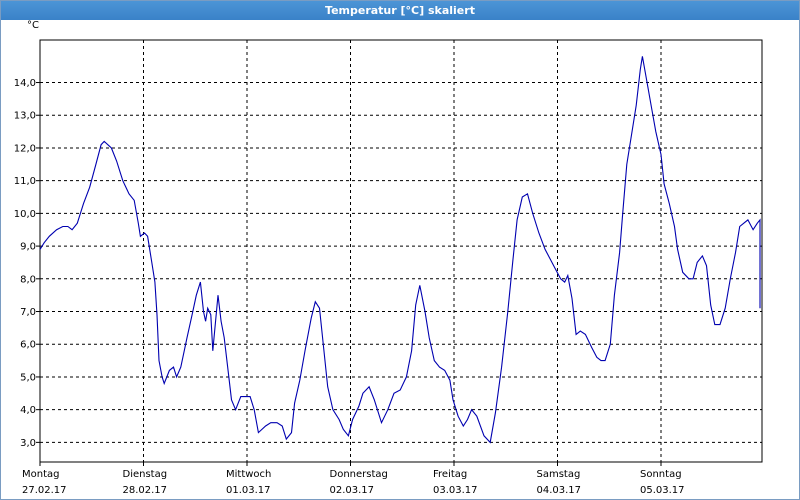  What do you see at coordinates (28, 410) in the screenshot?
I see `y-tick-label: 4,0` at bounding box center [28, 410].